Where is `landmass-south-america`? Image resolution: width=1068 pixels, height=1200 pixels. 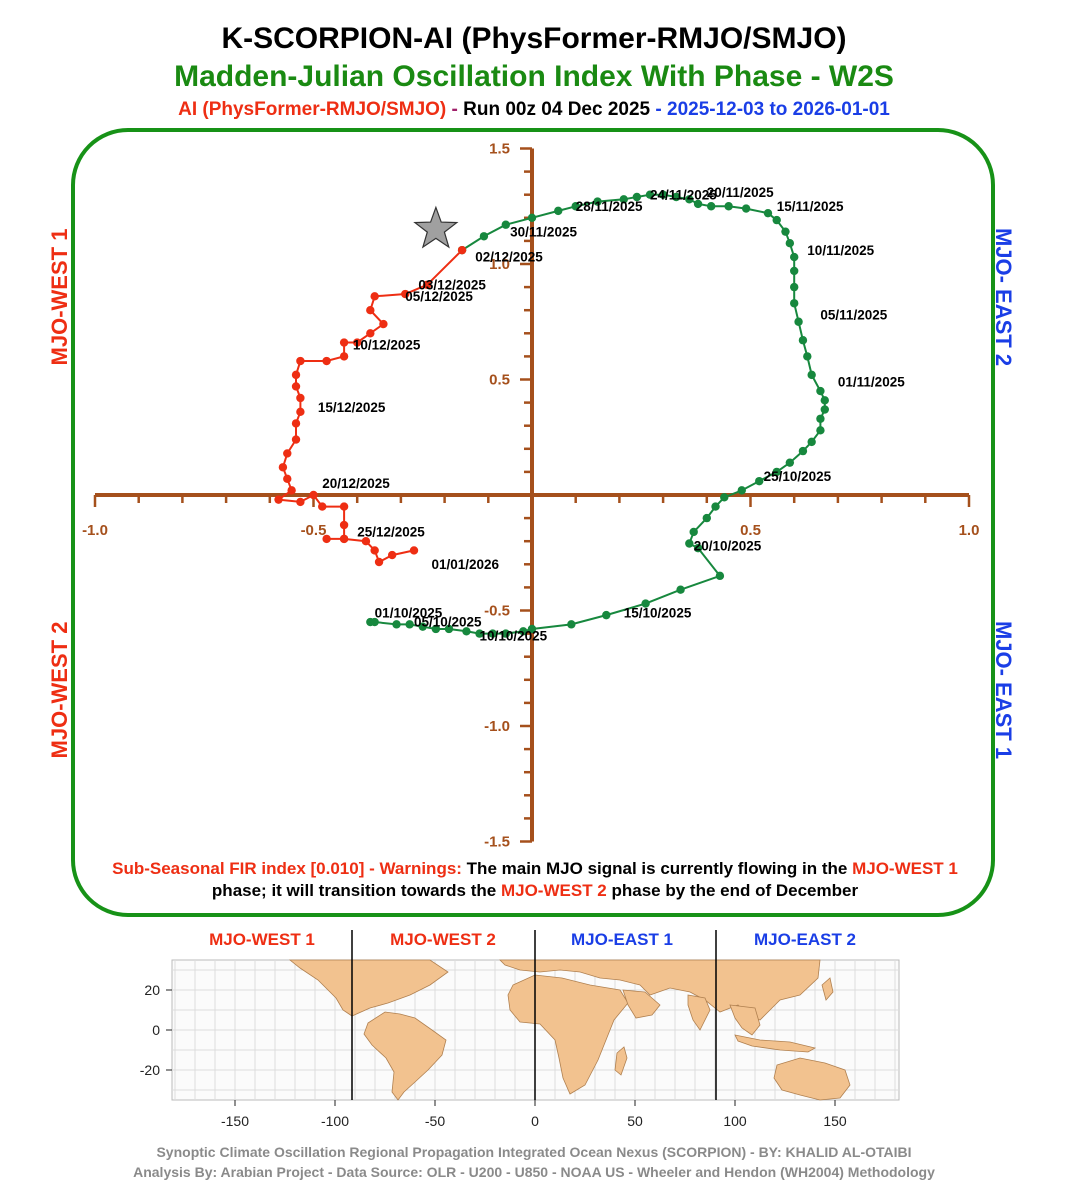 landmass-south-america is located at coordinates (405, 1056).